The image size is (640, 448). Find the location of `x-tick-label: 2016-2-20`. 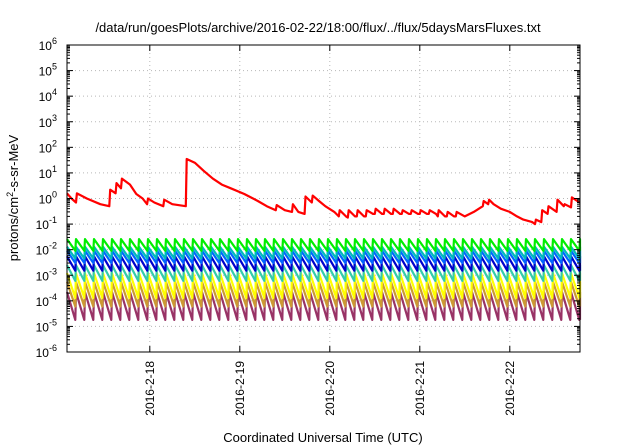

x-tick-label: 2016-2-20 is located at coordinates (330, 388).